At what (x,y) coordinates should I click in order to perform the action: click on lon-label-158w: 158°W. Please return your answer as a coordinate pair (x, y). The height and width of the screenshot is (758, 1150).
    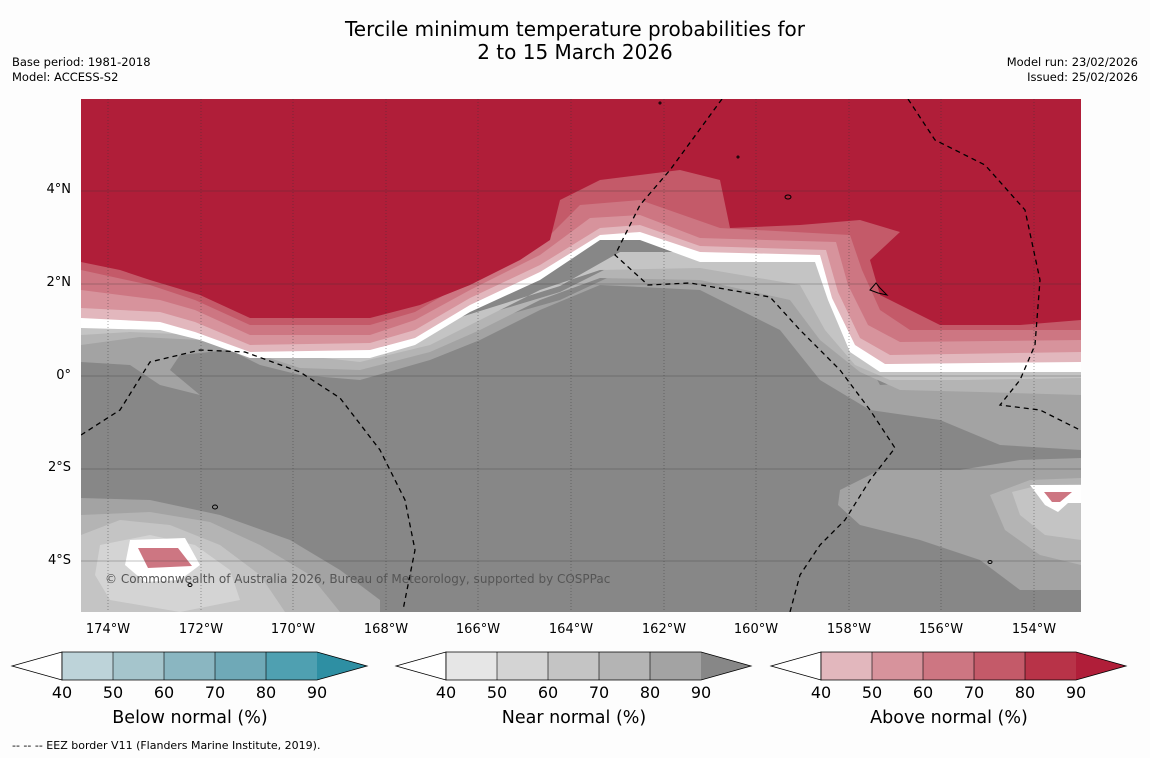
    Looking at the image, I should click on (849, 629).